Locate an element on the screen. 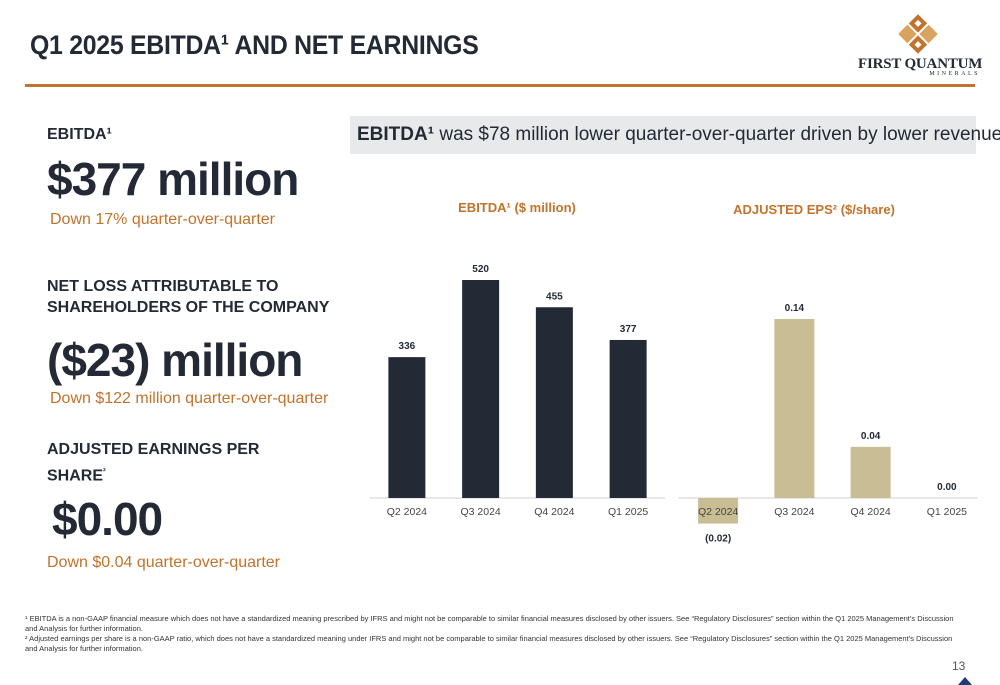  company-logo-name: FIRST QUANTUM is located at coordinates (920, 64).